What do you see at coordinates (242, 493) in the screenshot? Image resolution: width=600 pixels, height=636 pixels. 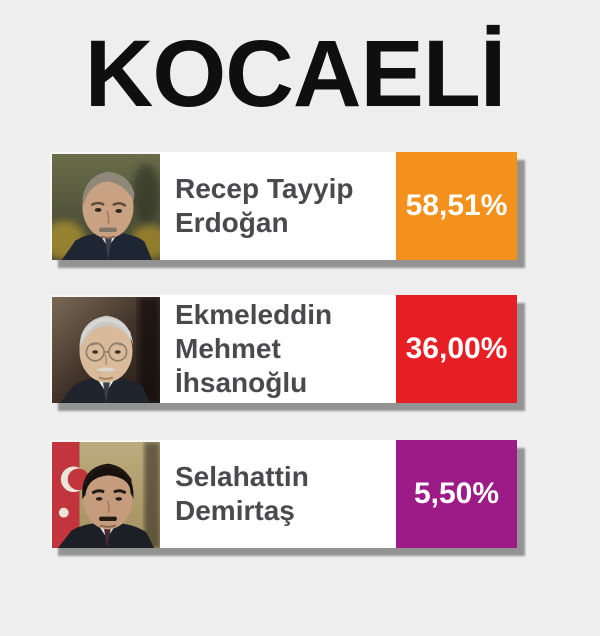 I see `candidate-name: Selahattin Demirtaş` at bounding box center [242, 493].